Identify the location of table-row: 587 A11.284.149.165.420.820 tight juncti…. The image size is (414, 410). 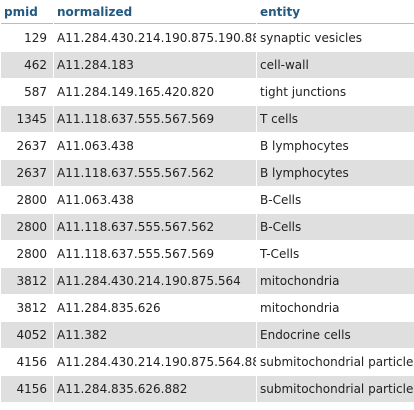
(207, 92).